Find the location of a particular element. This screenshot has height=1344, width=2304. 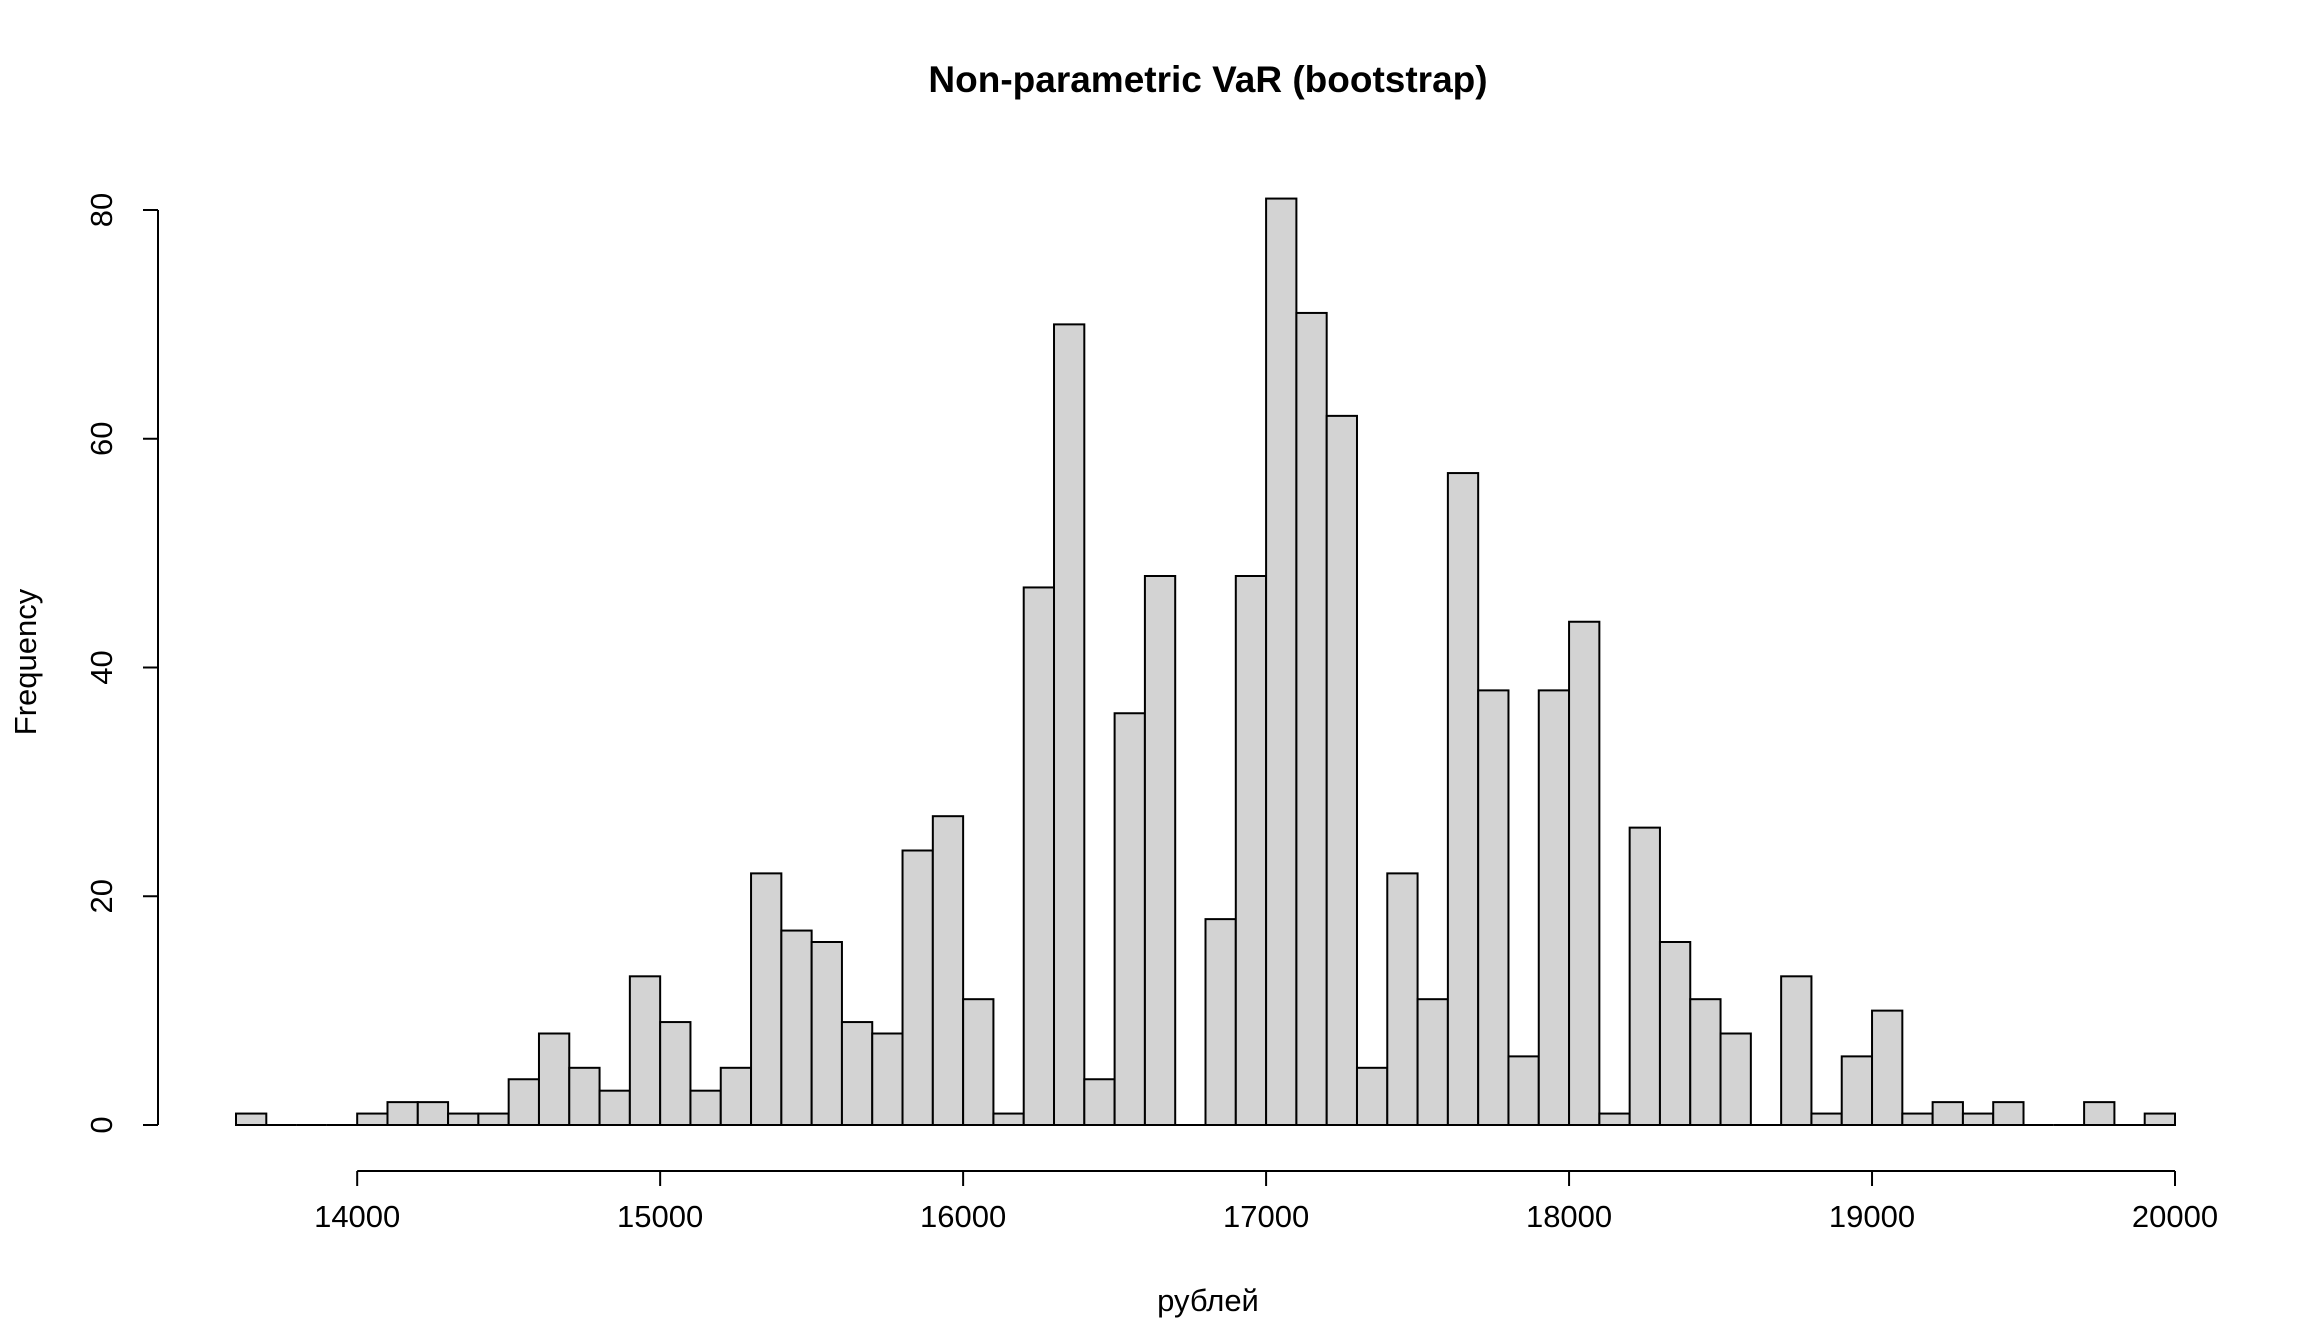

y-axis-label: Frequency is located at coordinates (25, 661).